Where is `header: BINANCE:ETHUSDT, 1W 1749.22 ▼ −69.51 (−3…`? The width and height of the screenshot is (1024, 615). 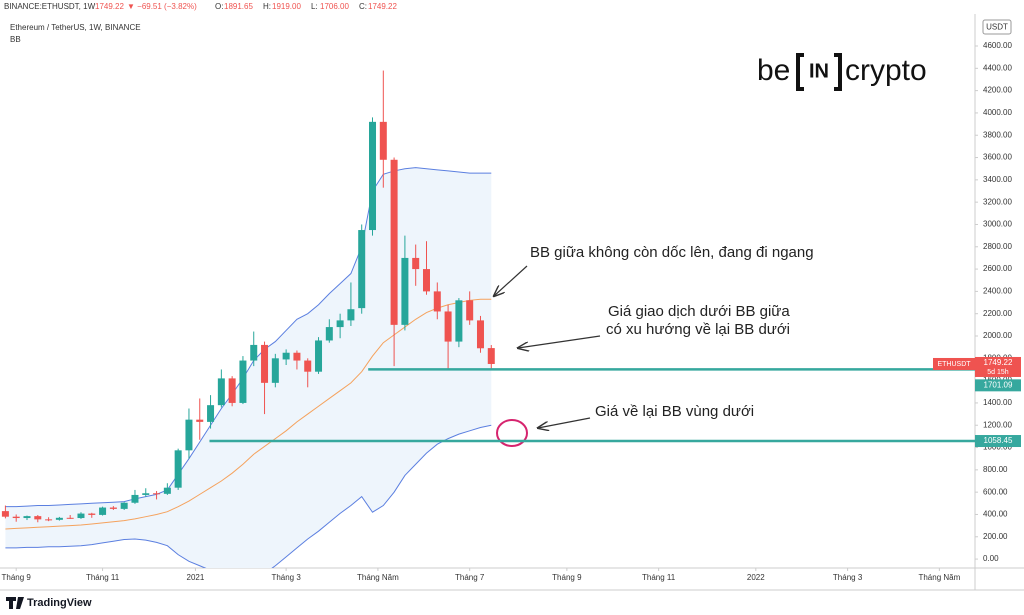 header: BINANCE:ETHUSDT, 1W 1749.22 ▼ −69.51 (−3… is located at coordinates (100, 6).